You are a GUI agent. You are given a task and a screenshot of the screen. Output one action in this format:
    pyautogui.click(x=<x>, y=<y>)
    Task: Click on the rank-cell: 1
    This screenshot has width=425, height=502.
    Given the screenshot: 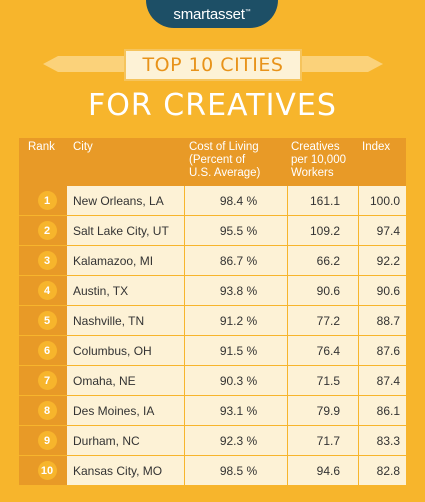 What is the action you would take?
    pyautogui.click(x=43, y=200)
    